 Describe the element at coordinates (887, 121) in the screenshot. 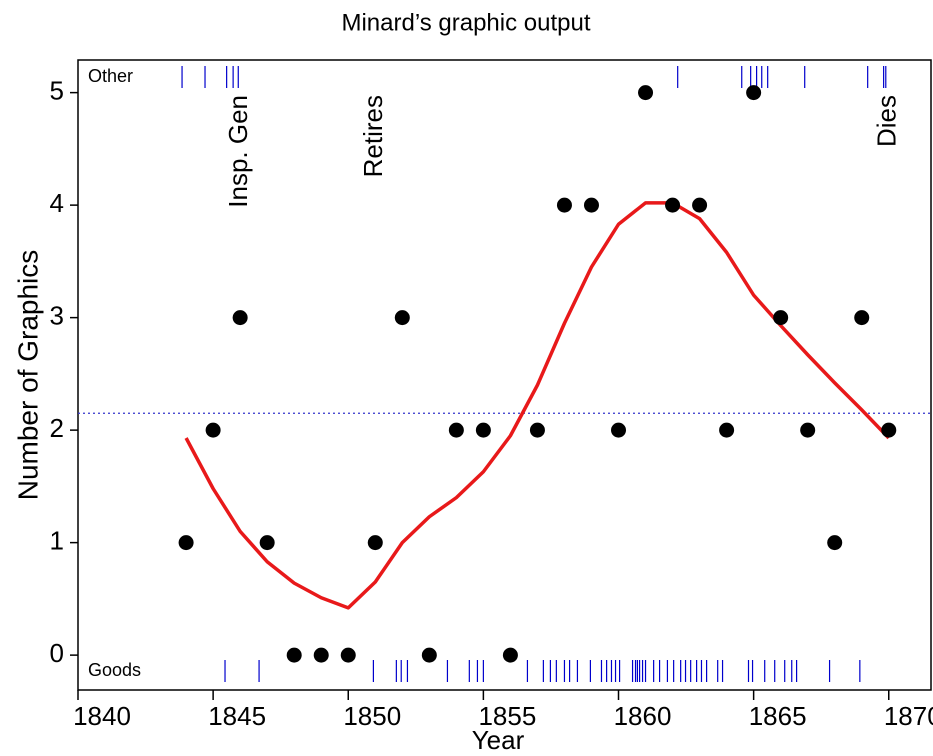

I see `annotation: Dies` at that location.